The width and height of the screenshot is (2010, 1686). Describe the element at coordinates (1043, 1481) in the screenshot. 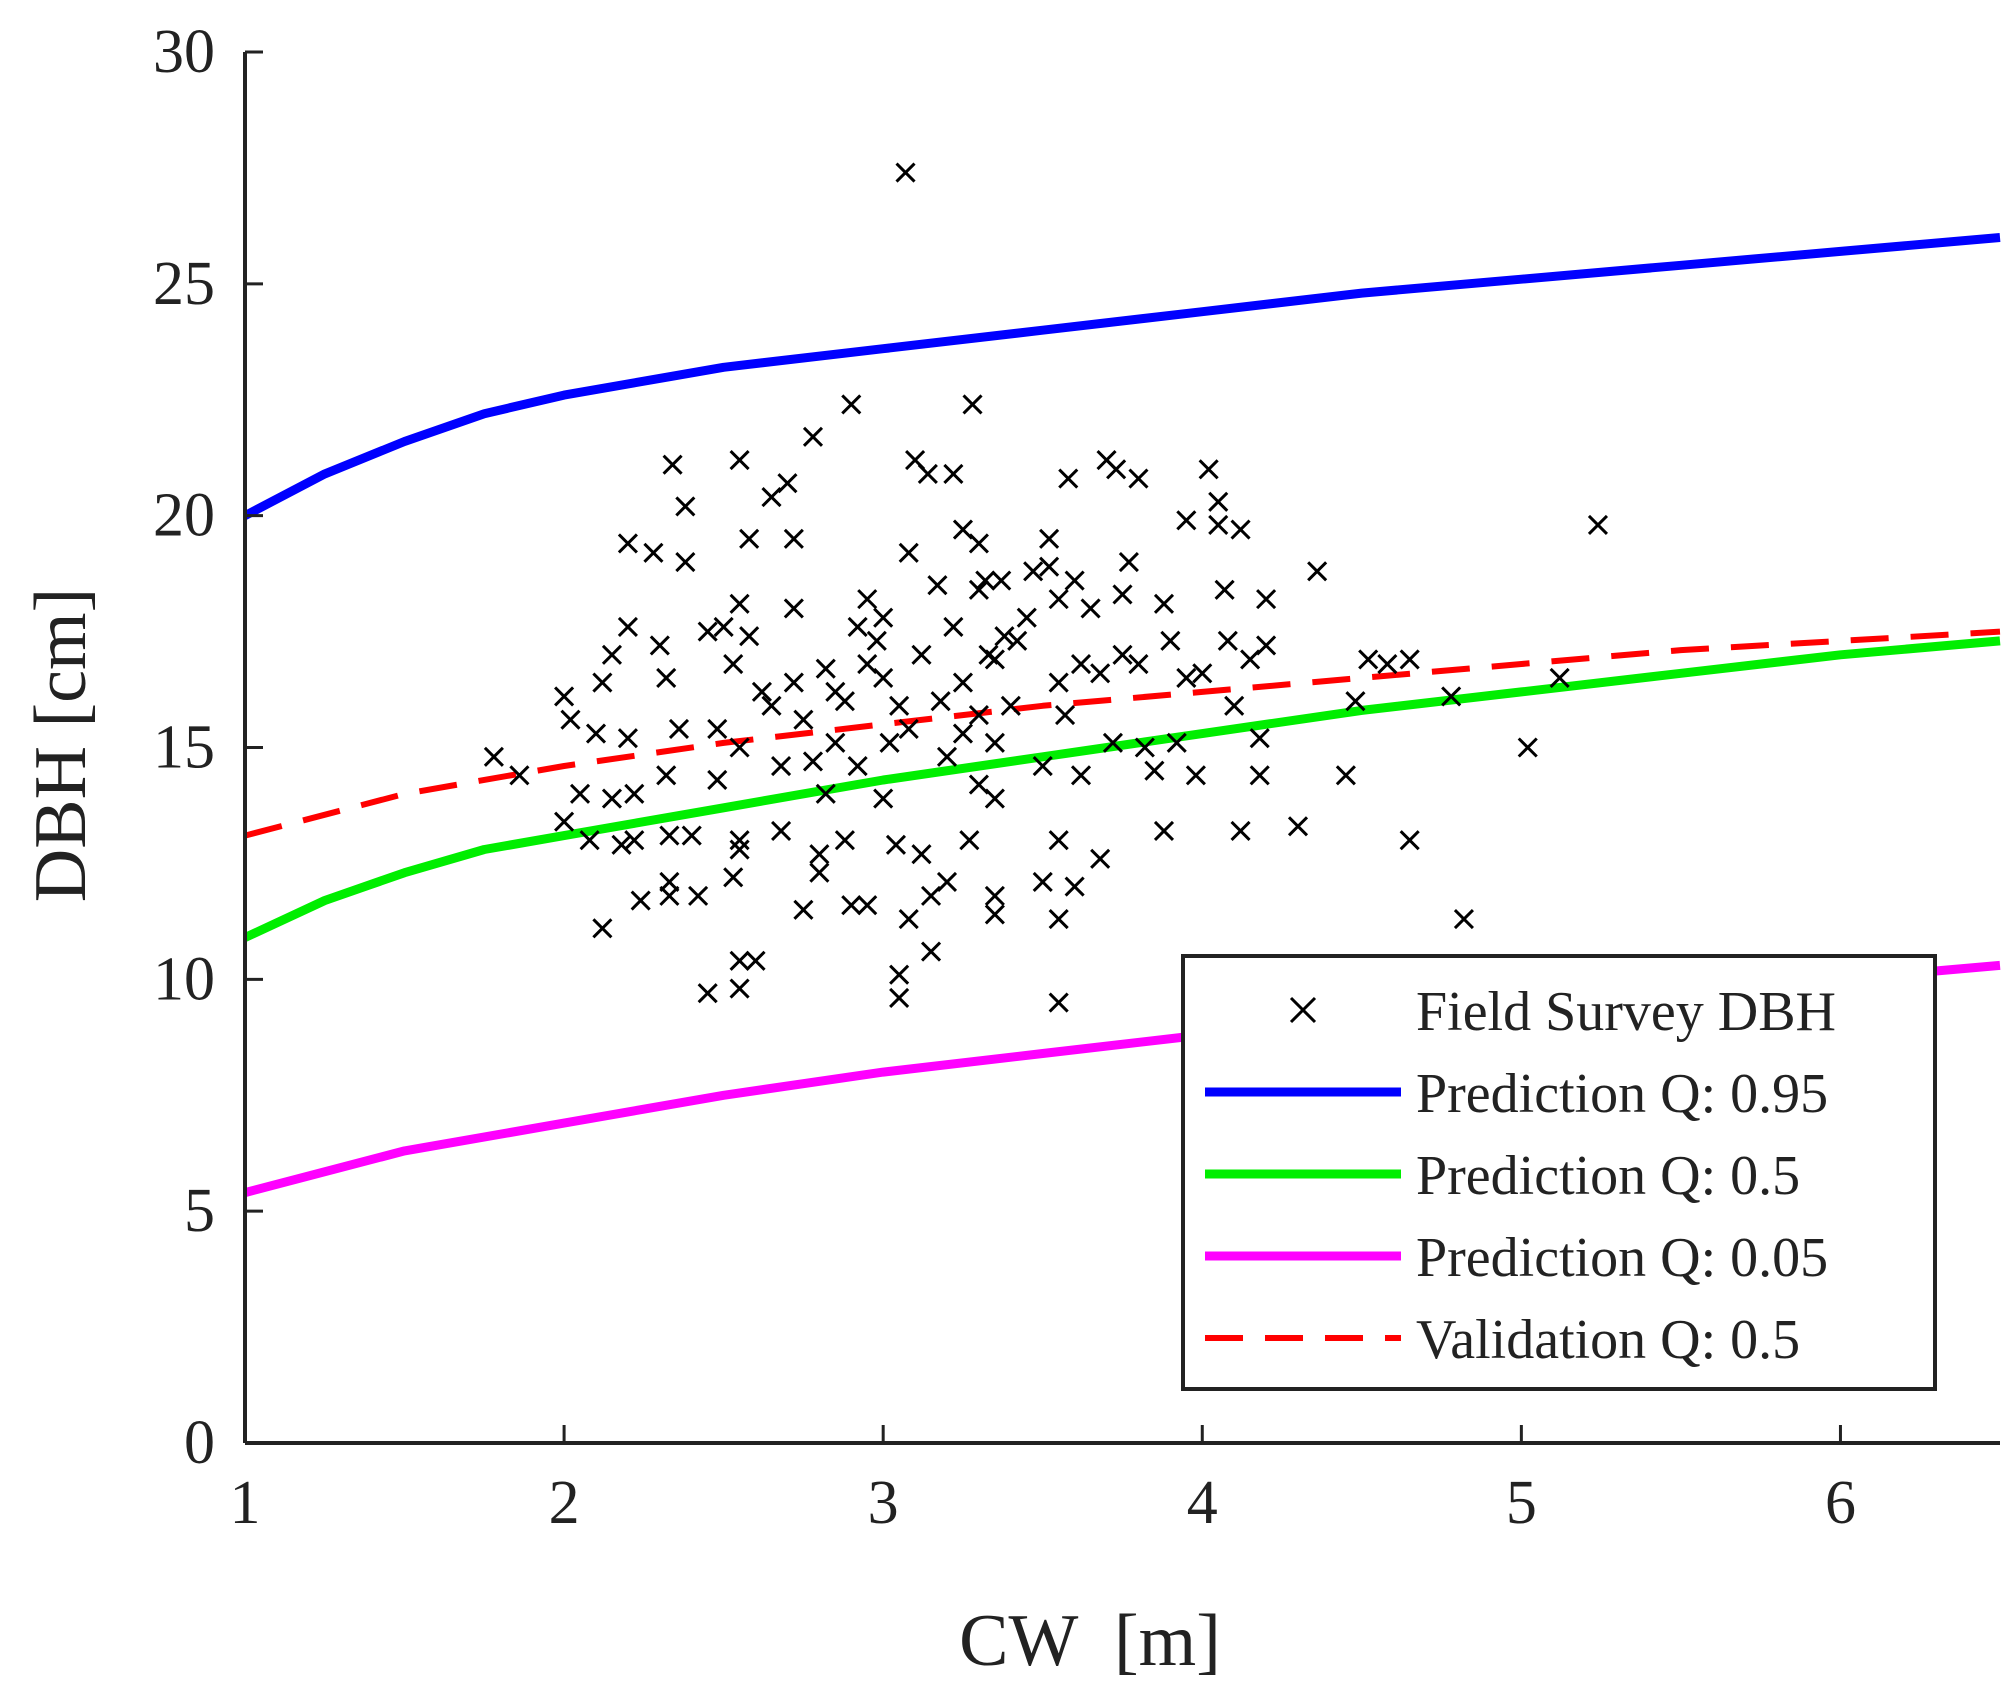

I see `x-ticks: 1 2 3 4 5 6` at that location.